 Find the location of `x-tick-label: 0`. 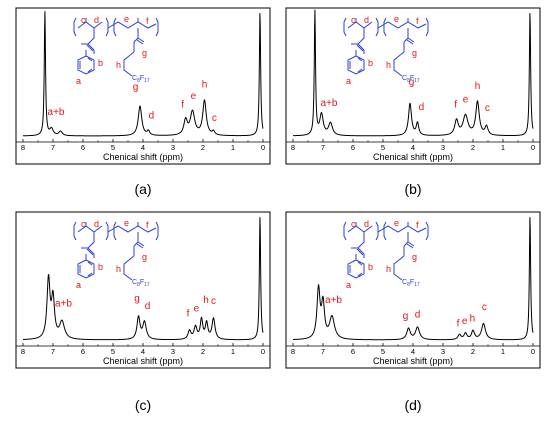

x-tick-label: 0 is located at coordinates (533, 351).